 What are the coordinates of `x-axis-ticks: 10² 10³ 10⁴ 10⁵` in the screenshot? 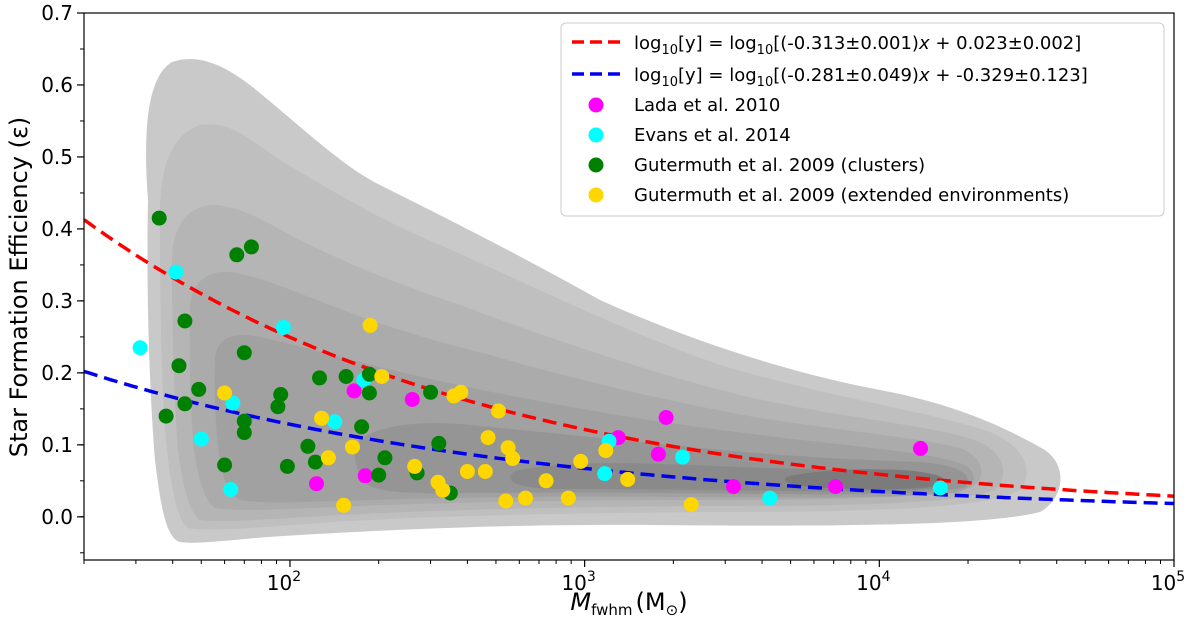 It's located at (634, 577).